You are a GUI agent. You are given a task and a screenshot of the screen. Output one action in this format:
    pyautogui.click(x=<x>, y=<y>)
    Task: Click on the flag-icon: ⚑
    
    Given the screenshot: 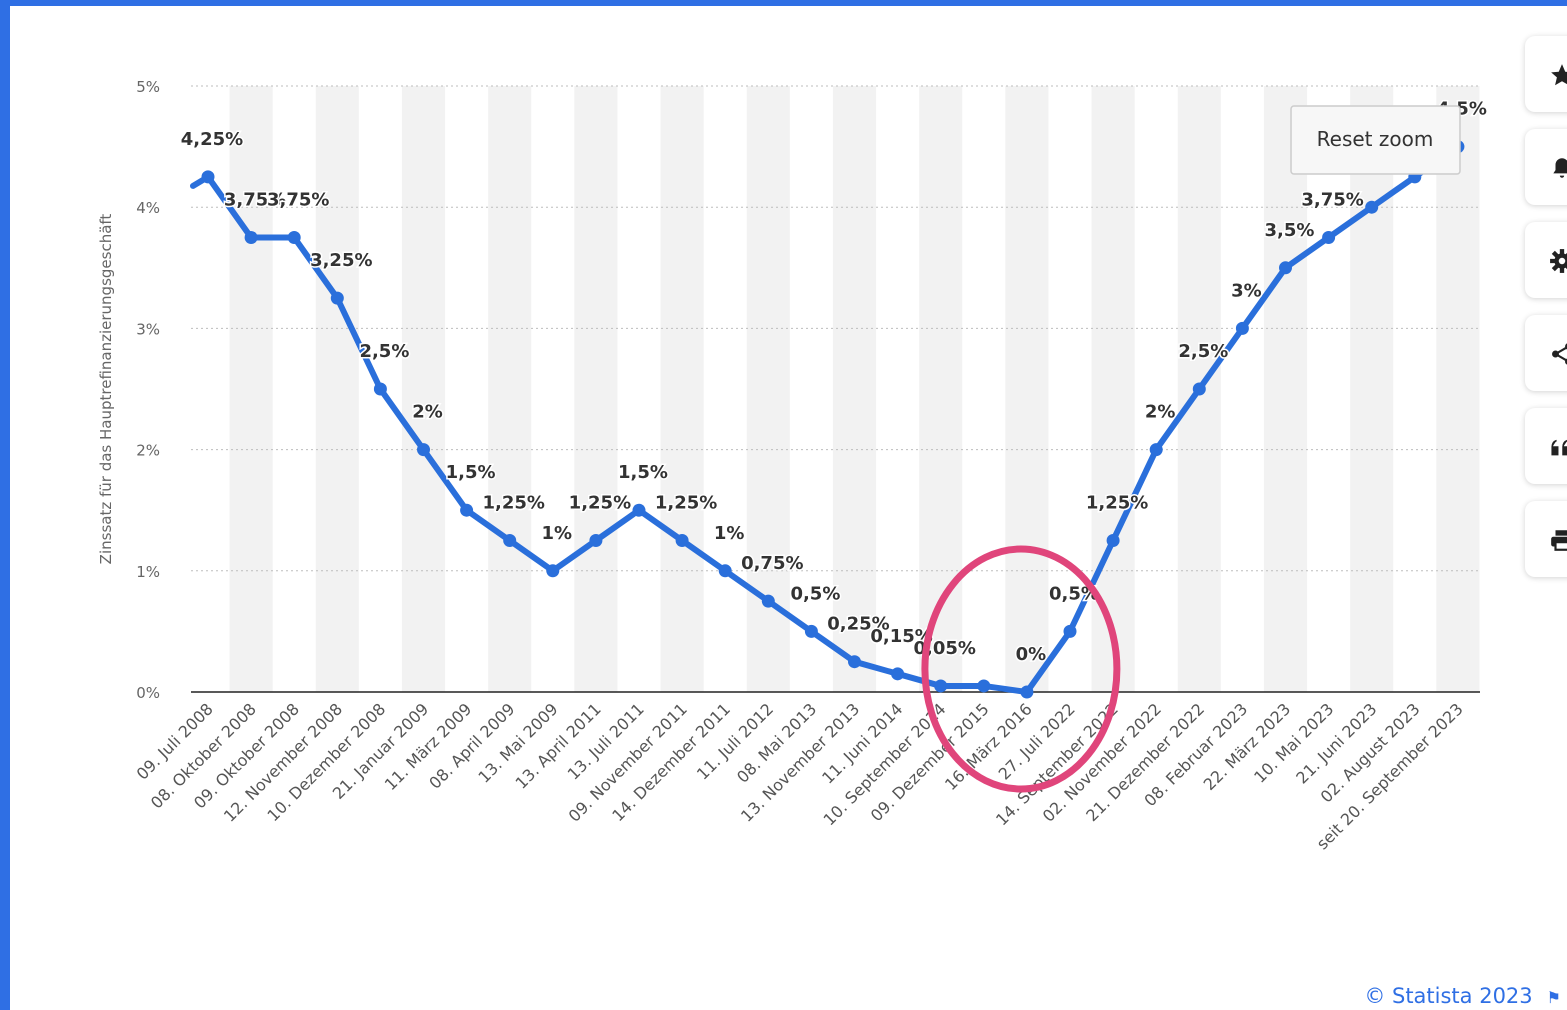 What is the action you would take?
    pyautogui.click(x=1553, y=997)
    